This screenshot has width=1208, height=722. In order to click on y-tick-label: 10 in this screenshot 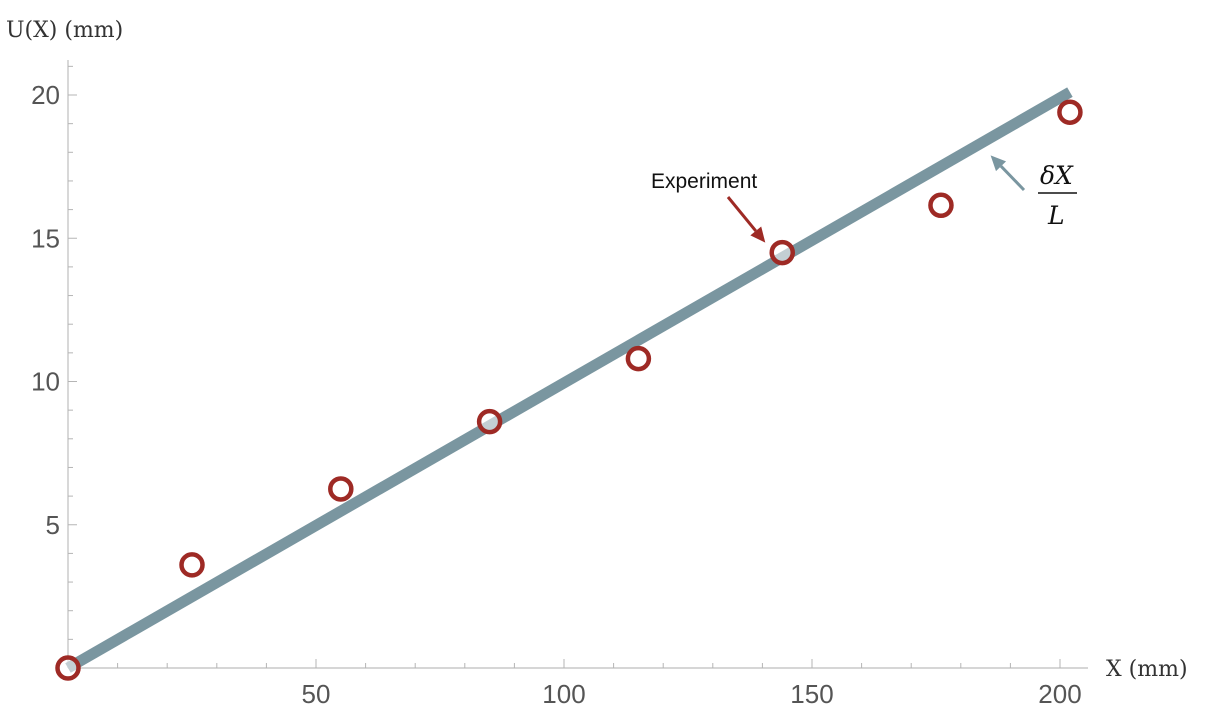, I will do `click(45, 382)`.